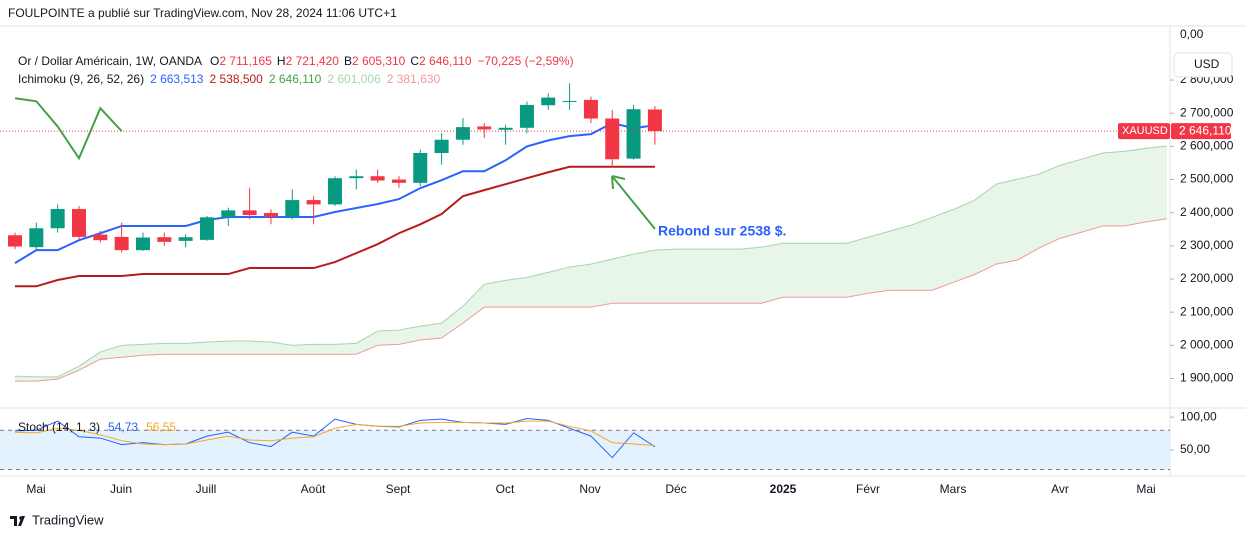 The width and height of the screenshot is (1246, 539). I want to click on last-price: 2 646,110, so click(1205, 130).